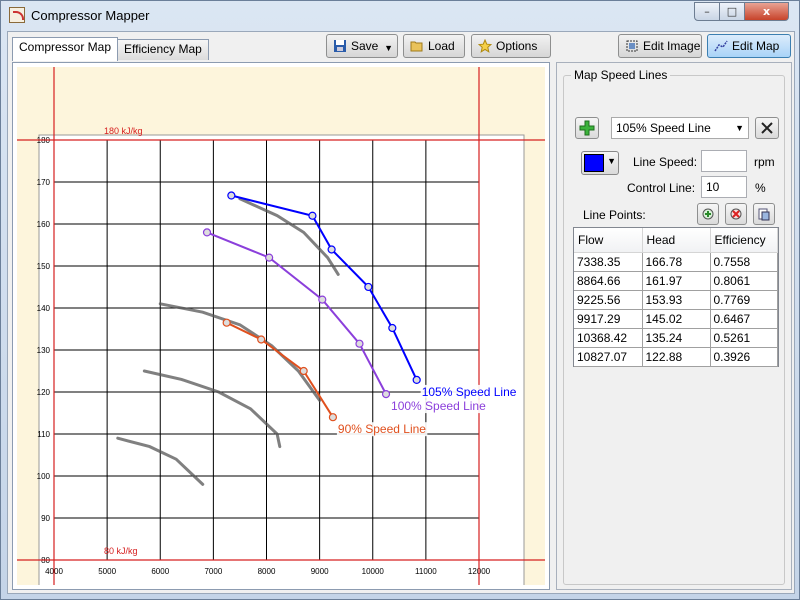 Image resolution: width=800 pixels, height=600 pixels. Describe the element at coordinates (724, 187) in the screenshot. I see `control-line-input: 10` at that location.